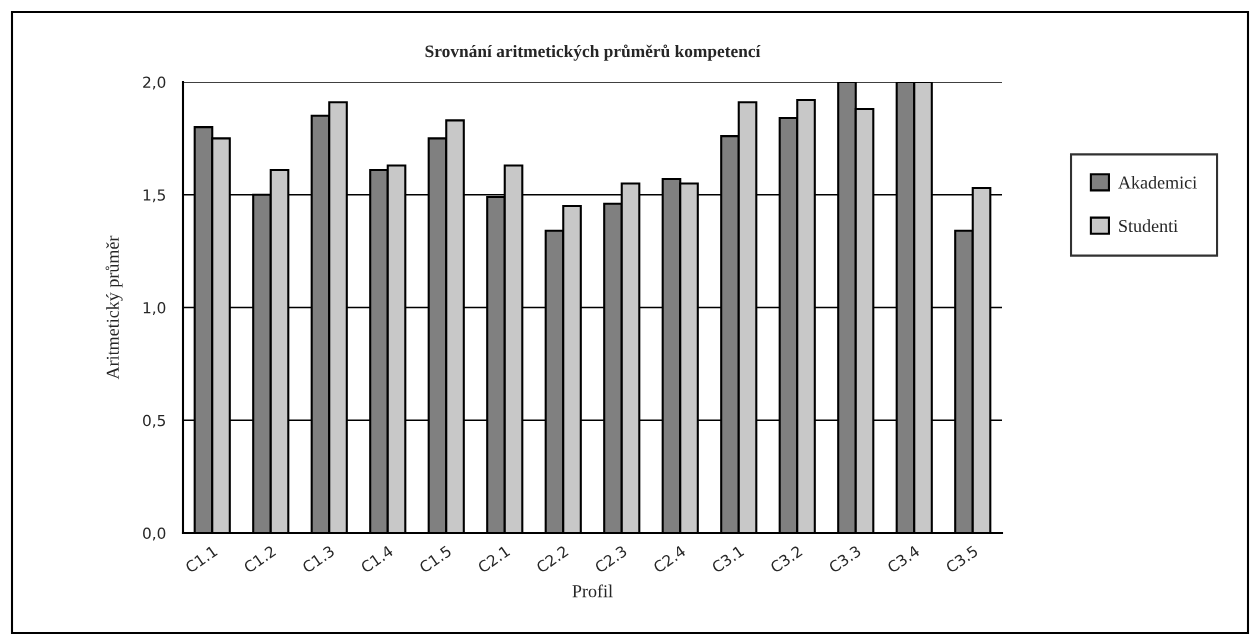 The height and width of the screenshot is (637, 1256). What do you see at coordinates (493, 559) in the screenshot?
I see `x-tick-label: C2.1` at bounding box center [493, 559].